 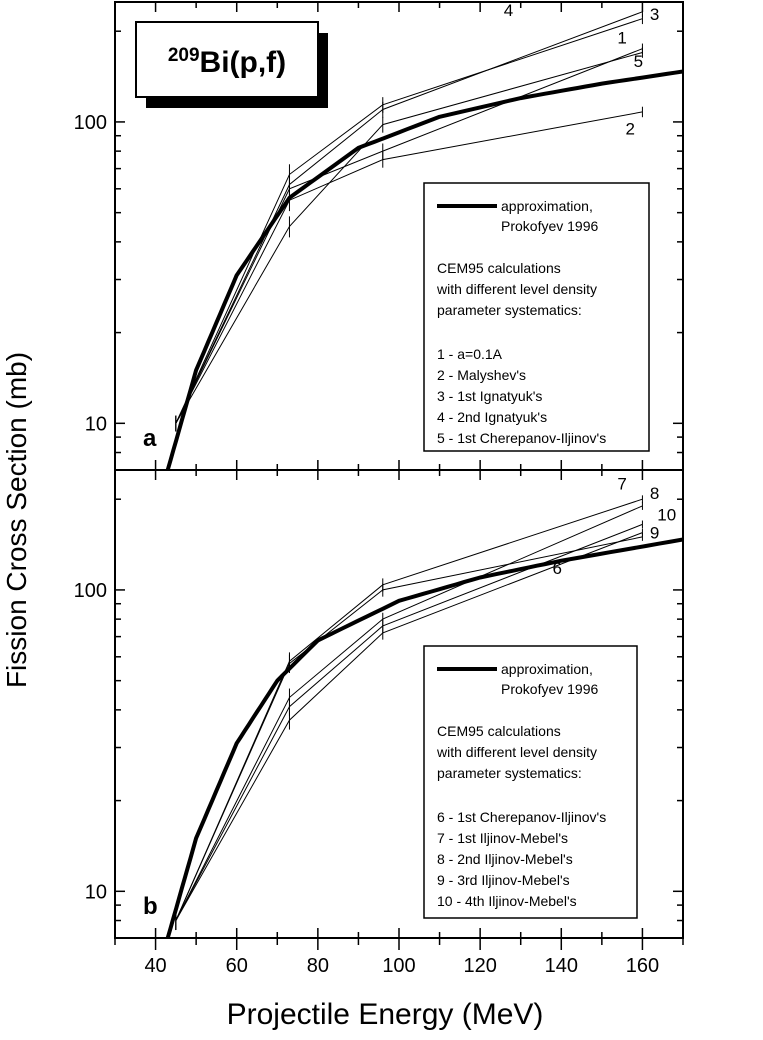 I want to click on reaction-title: 209Bi(p,f), so click(x=227, y=62).